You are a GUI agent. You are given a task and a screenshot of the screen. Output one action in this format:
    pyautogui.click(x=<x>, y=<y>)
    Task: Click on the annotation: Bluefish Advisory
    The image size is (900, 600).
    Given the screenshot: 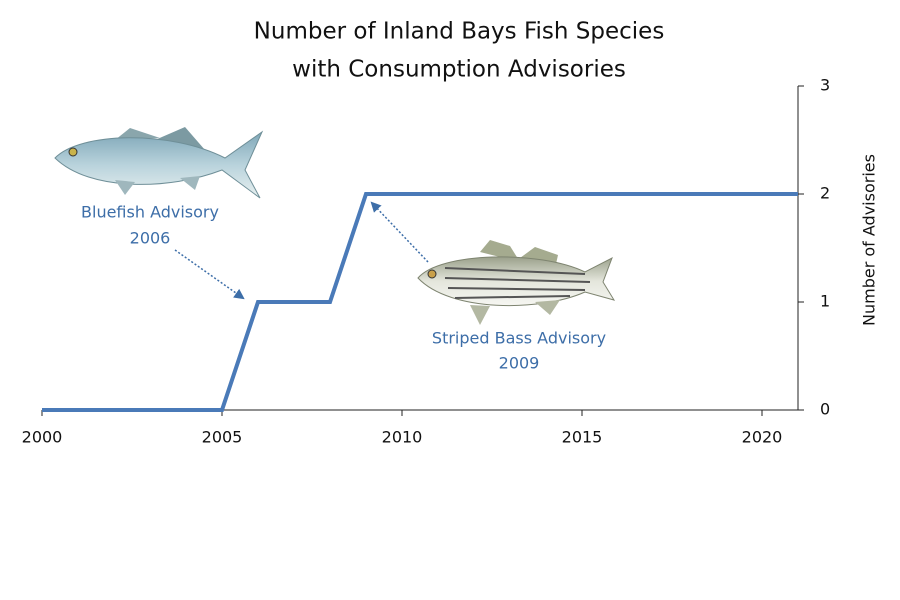 What is the action you would take?
    pyautogui.click(x=150, y=212)
    